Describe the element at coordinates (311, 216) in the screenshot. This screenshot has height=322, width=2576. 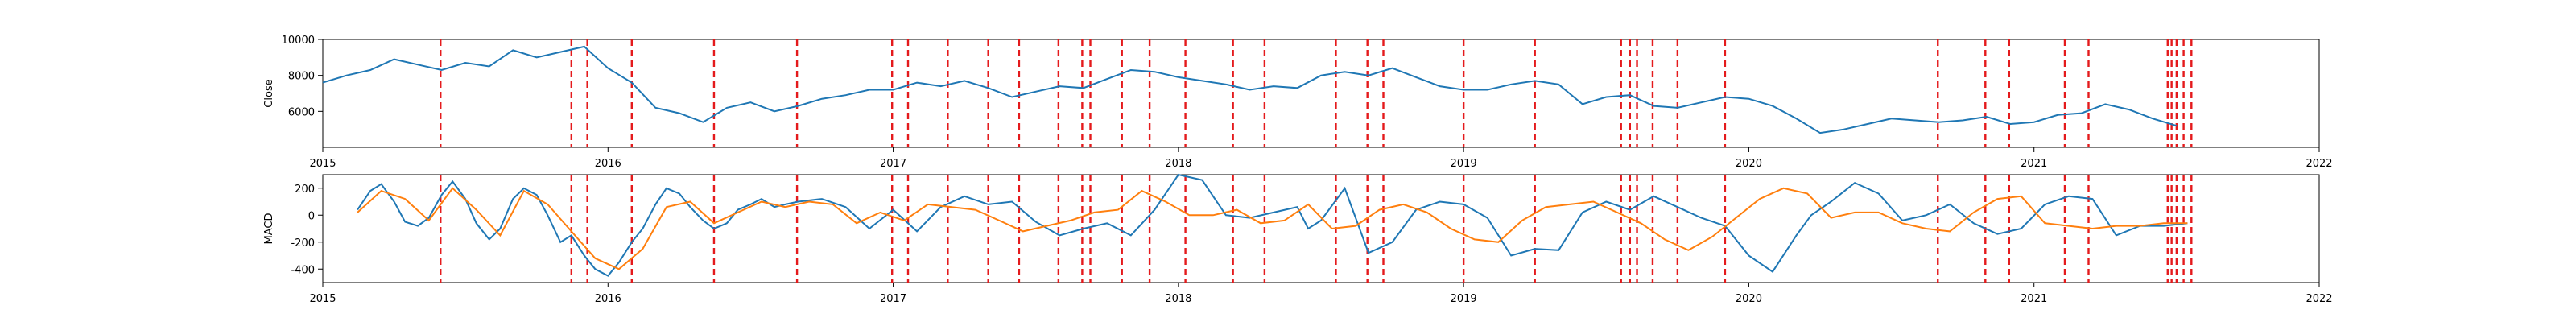
I see `y-tick-label: 0` at that location.